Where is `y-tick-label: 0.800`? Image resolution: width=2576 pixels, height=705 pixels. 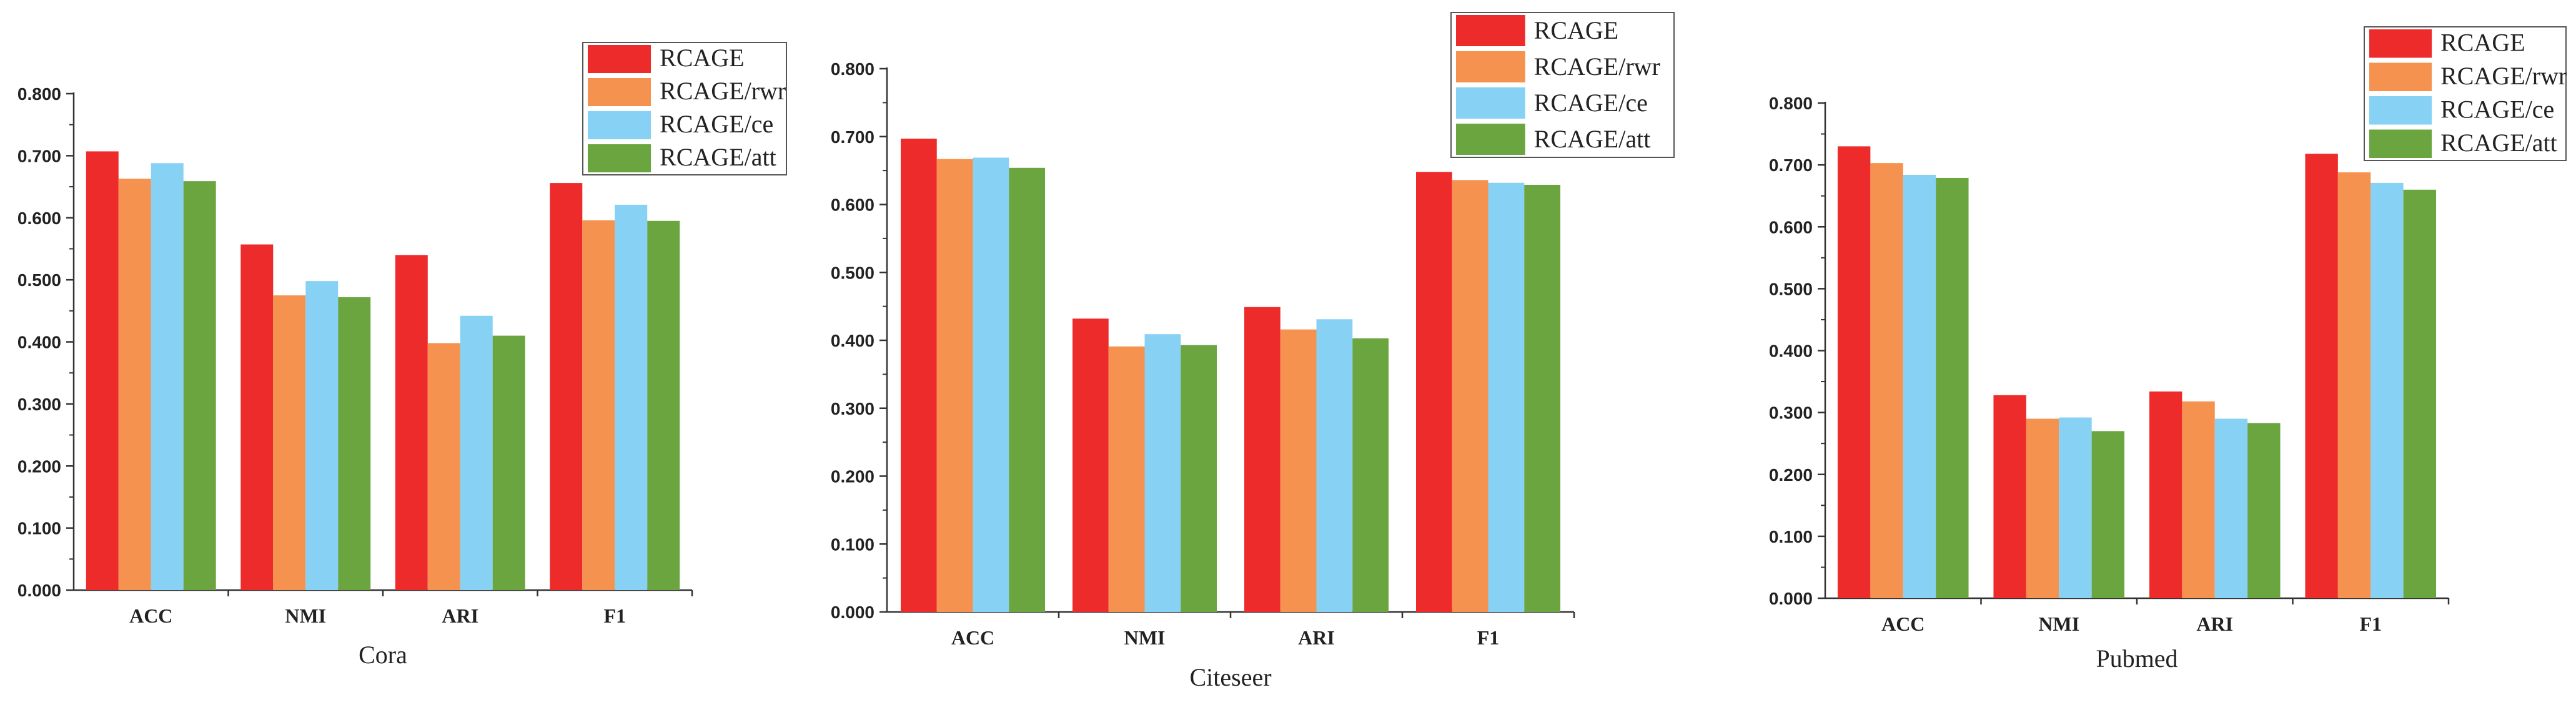 y-tick-label: 0.800 is located at coordinates (39, 94).